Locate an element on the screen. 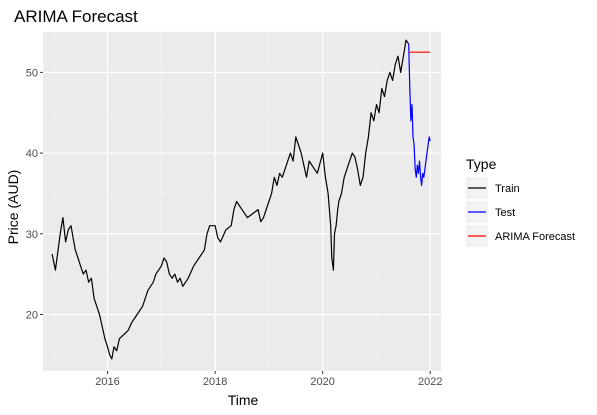 Image resolution: width=597 pixels, height=415 pixels. chart-title: ARIMA Forecast is located at coordinates (76, 16).